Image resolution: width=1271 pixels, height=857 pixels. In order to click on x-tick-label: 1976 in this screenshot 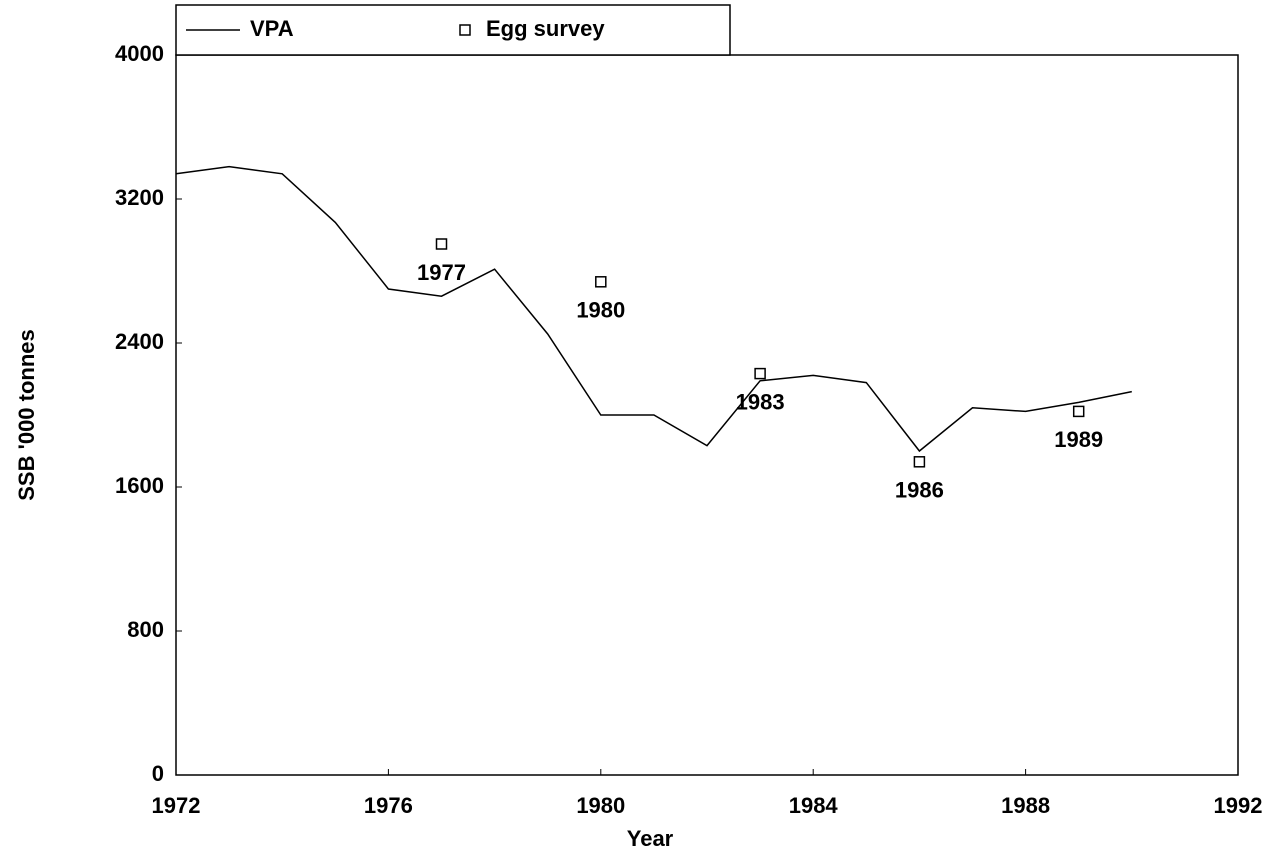, I will do `click(388, 805)`.